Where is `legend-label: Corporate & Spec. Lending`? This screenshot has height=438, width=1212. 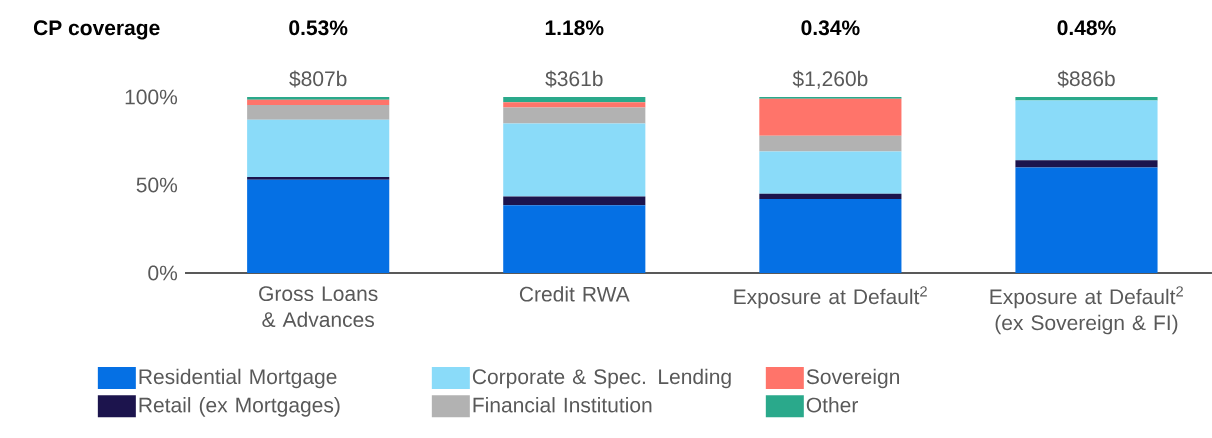
legend-label: Corporate & Spec. Lending is located at coordinates (601, 378).